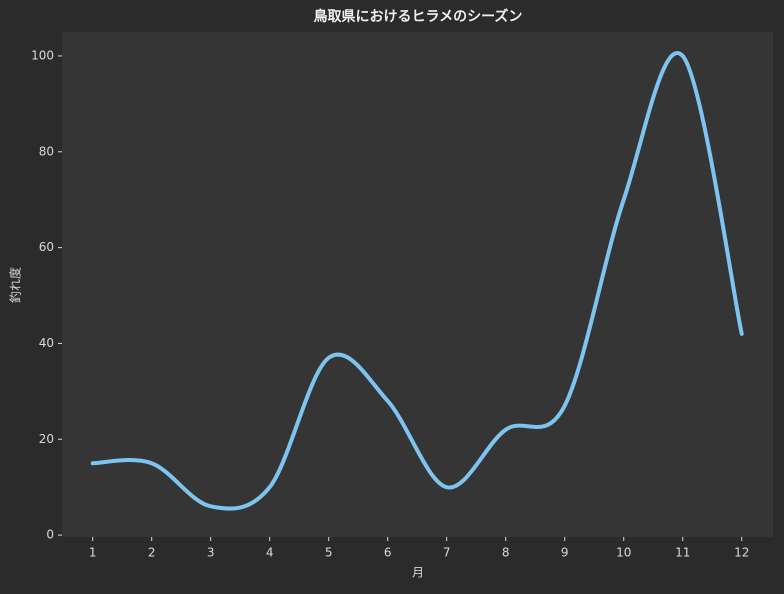  What do you see at coordinates (15, 285) in the screenshot?
I see `y-axis-label: 釣れ度` at bounding box center [15, 285].